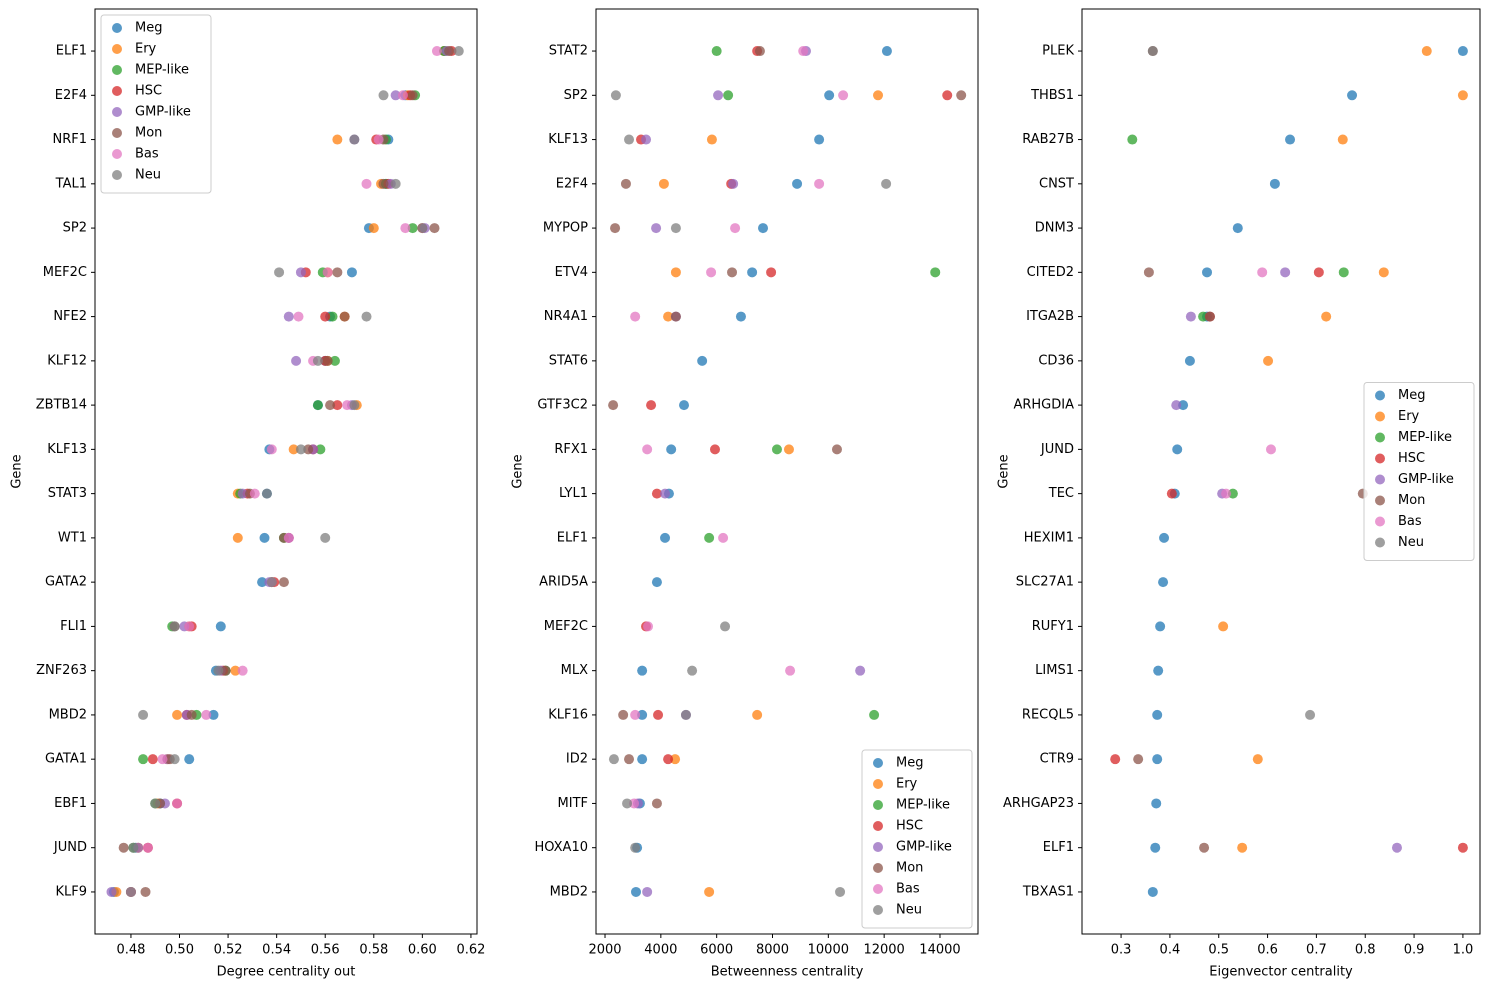  Describe the element at coordinates (716, 950) in the screenshot. I see `x-tick-label: 6000` at that location.